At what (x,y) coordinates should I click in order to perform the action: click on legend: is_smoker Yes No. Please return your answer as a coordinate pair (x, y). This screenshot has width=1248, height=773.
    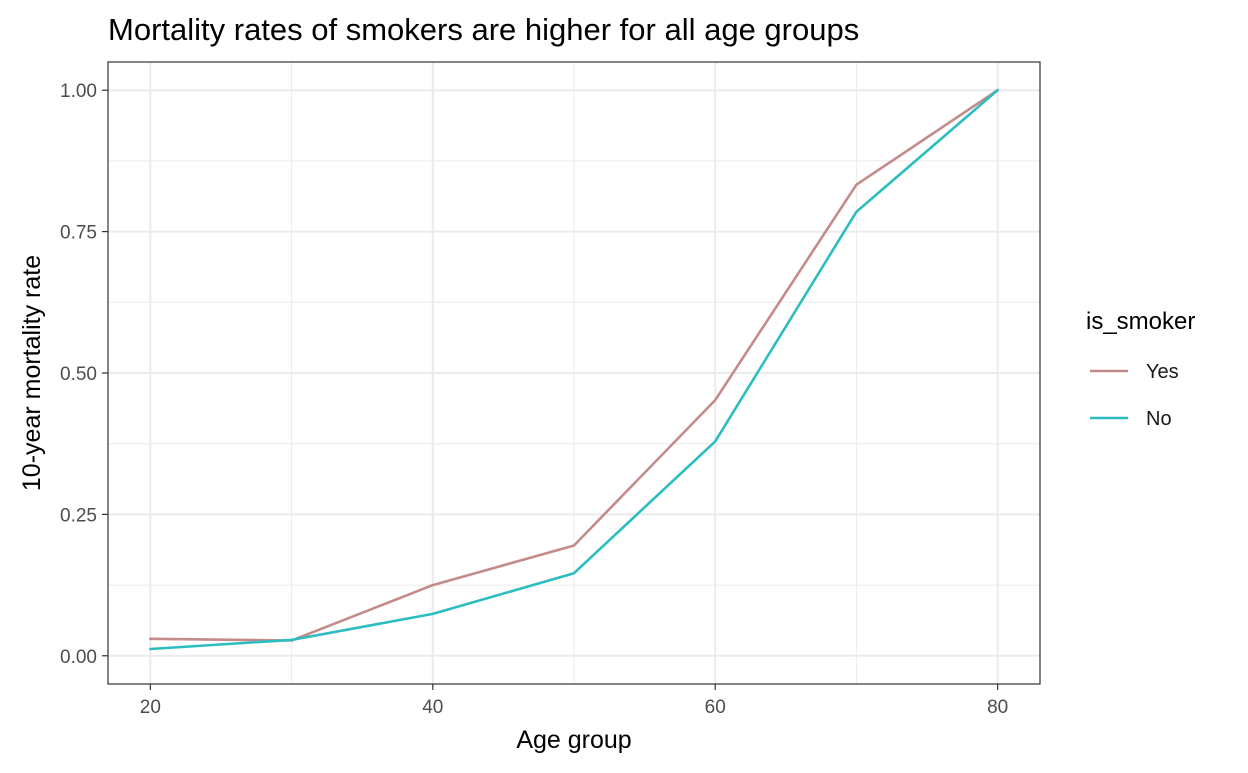
    Looking at the image, I should click on (1140, 369).